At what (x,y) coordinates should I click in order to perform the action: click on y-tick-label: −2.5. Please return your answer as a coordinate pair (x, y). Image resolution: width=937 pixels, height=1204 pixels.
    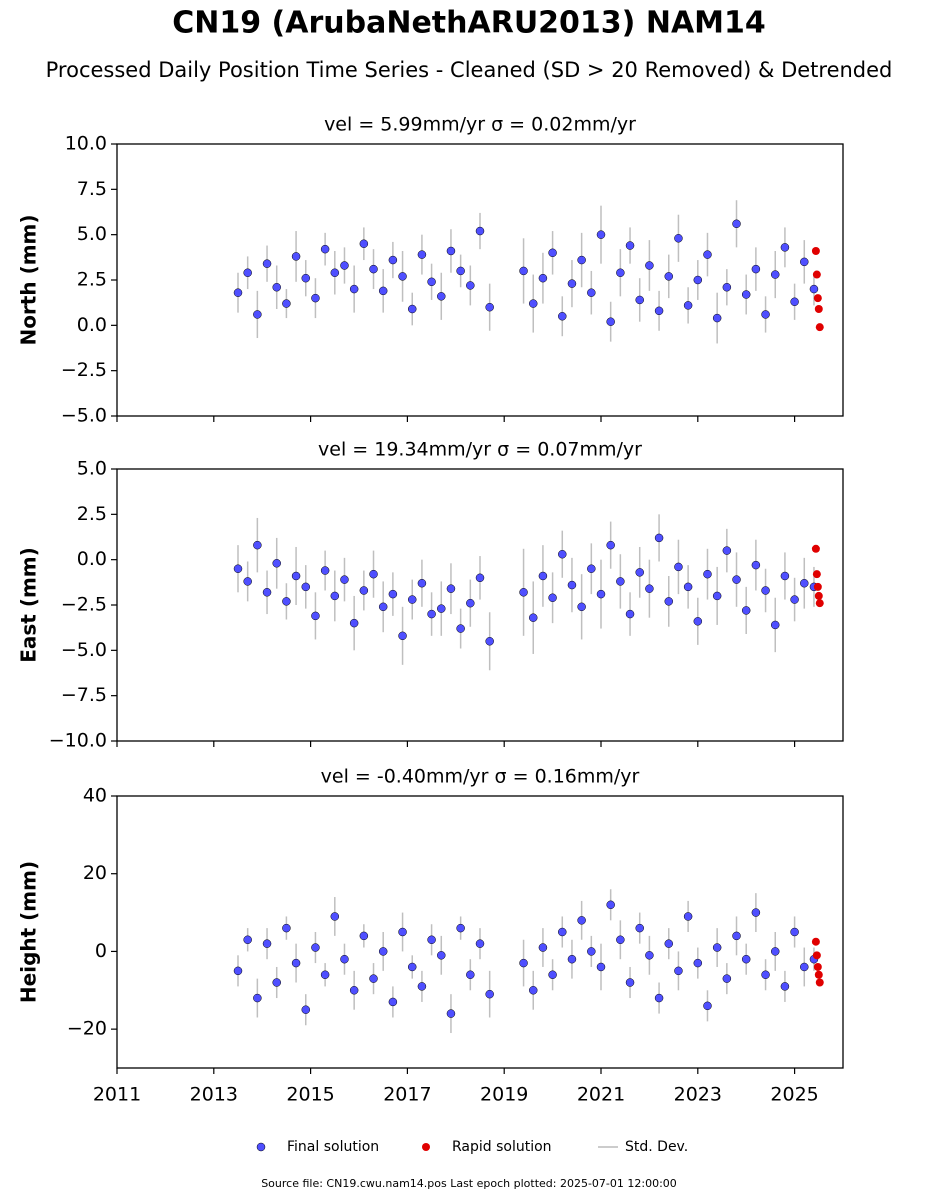
    Looking at the image, I should click on (84, 370).